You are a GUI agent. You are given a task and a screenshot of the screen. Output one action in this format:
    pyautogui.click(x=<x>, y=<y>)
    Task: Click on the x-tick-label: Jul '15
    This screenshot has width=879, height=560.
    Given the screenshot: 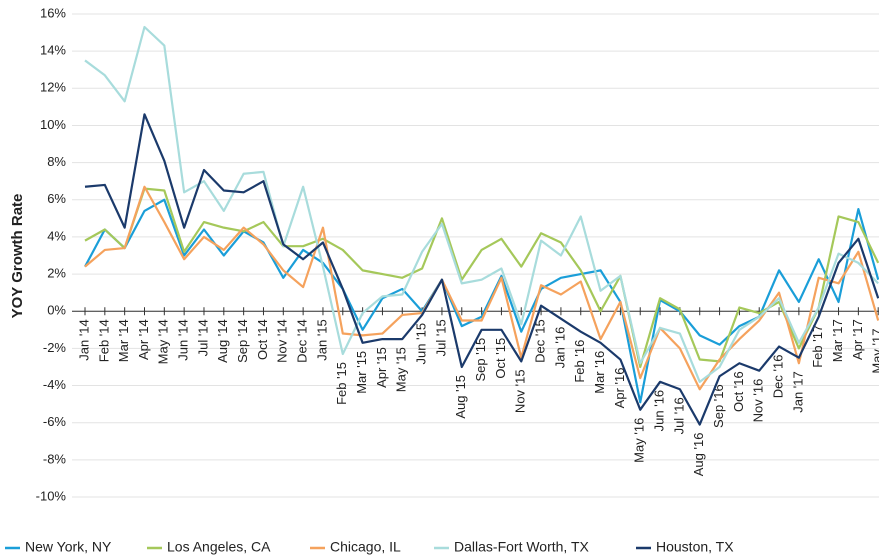 What is the action you would take?
    pyautogui.click(x=440, y=337)
    